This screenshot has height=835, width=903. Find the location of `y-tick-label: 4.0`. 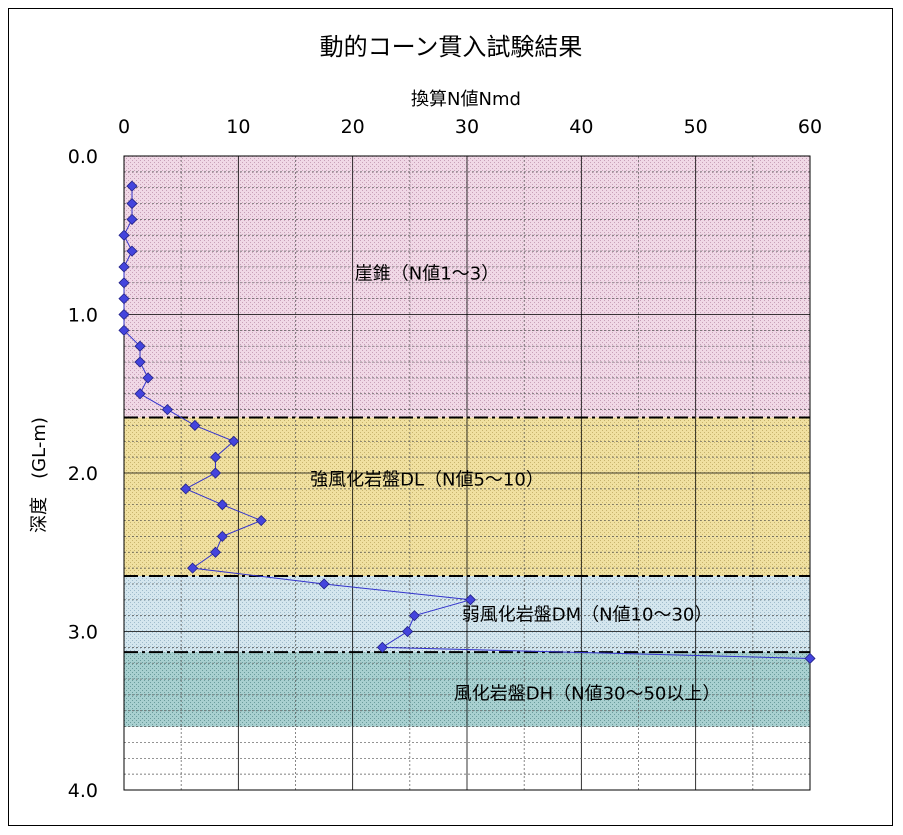

y-tick-label: 4.0 is located at coordinates (83, 791).